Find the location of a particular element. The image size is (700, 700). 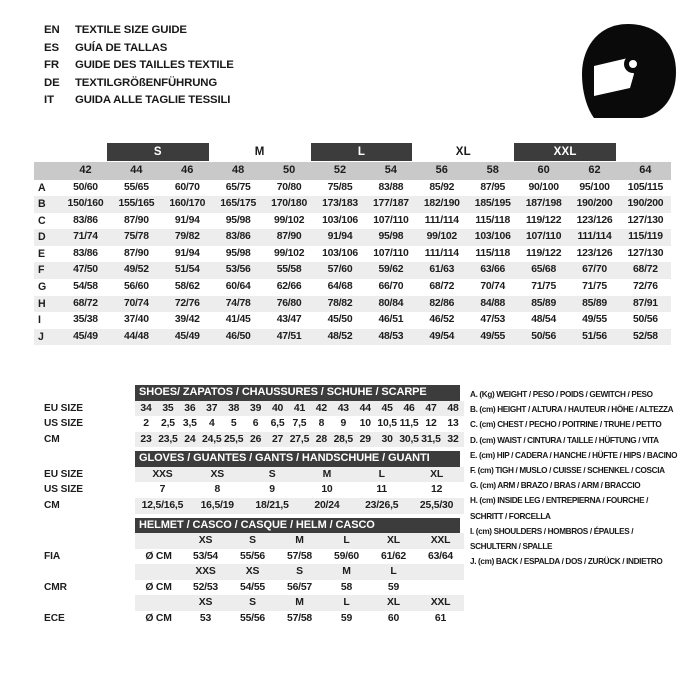

shoes-cell: 42 is located at coordinates (321, 408).